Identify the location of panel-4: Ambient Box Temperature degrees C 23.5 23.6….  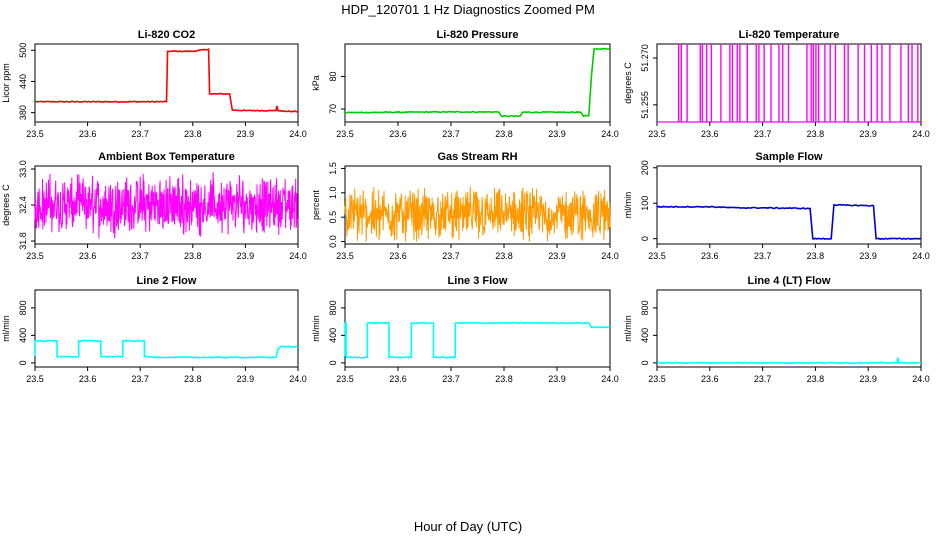
(154, 206).